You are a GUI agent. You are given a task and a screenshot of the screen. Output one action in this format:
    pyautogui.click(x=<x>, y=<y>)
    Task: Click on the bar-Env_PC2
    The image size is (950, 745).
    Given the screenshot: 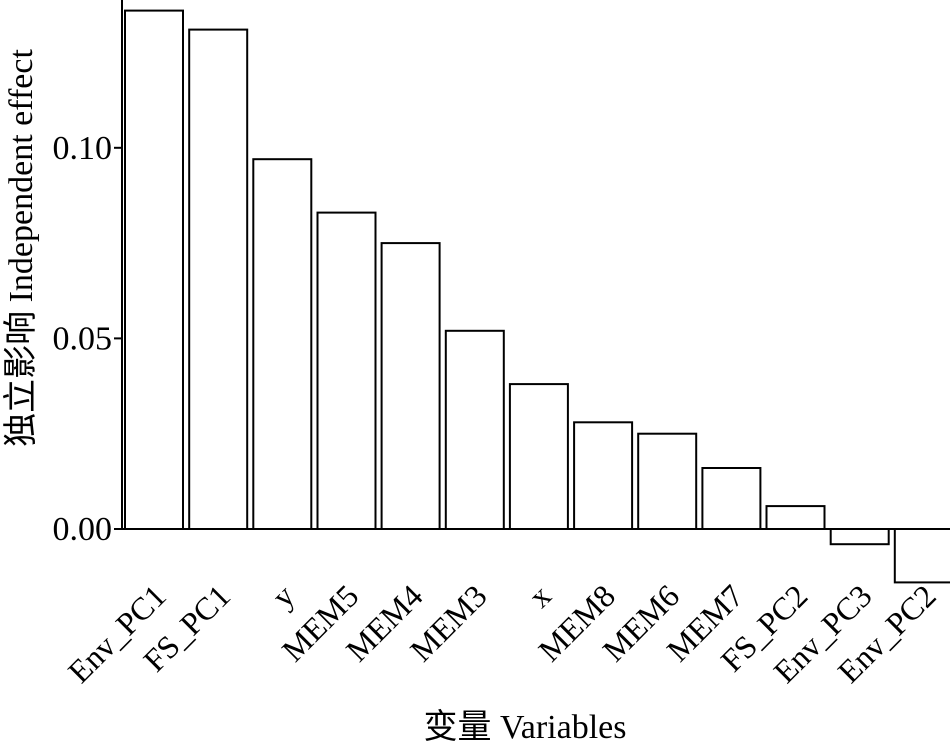 What is the action you would take?
    pyautogui.click(x=921, y=556)
    